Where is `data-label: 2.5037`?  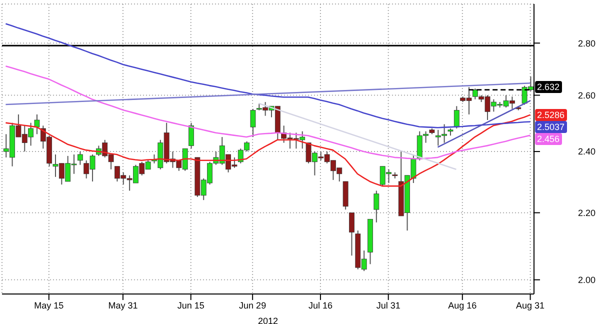
data-label: 2.5037 is located at coordinates (551, 126).